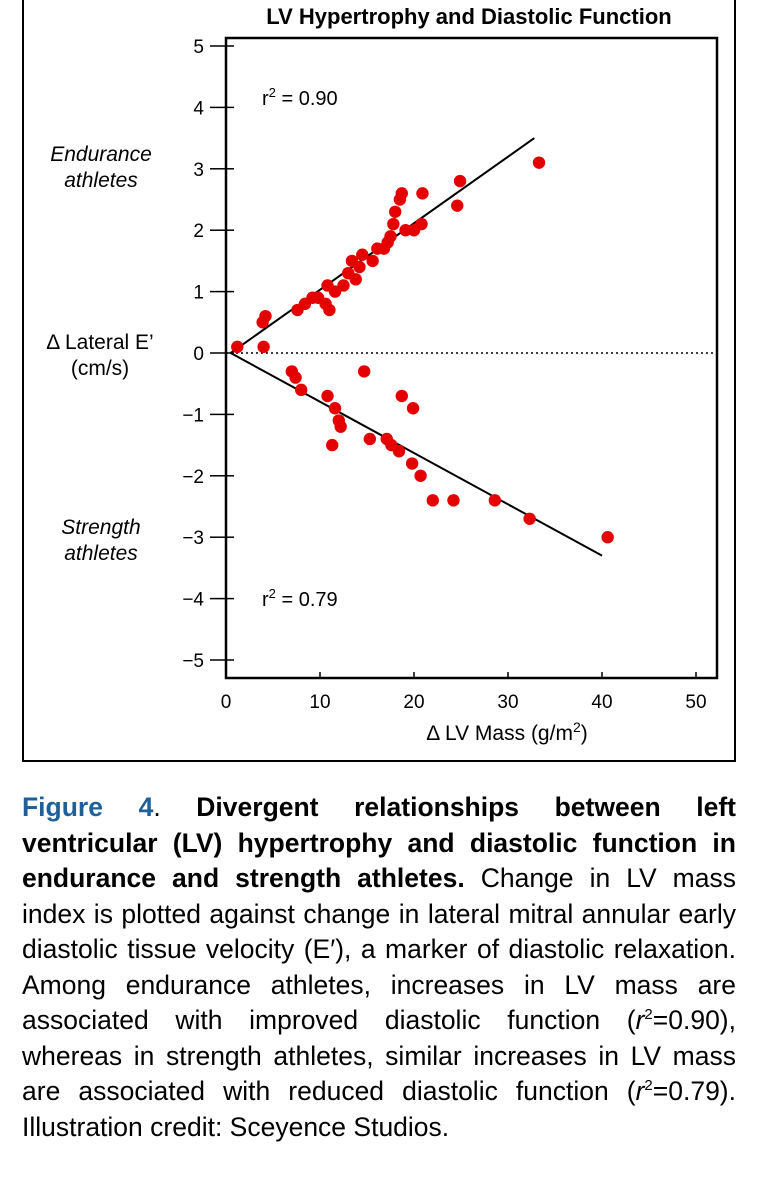  I want to click on y-tick-label: −4, so click(193, 600).